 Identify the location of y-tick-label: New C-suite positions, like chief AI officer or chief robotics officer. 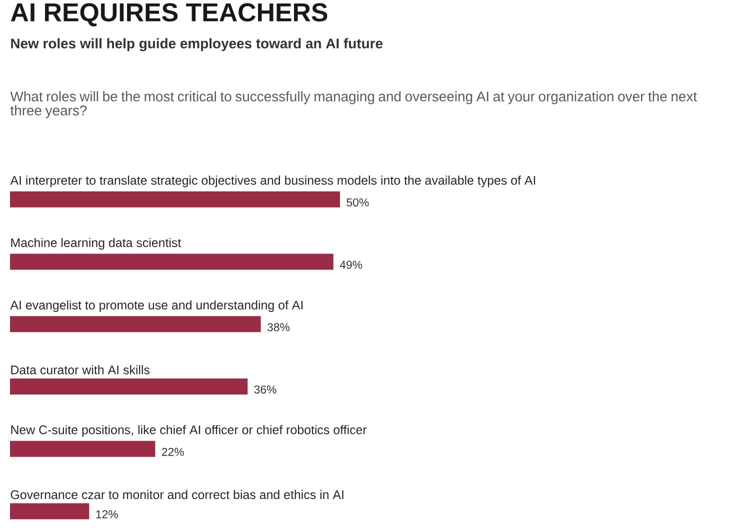
(189, 431).